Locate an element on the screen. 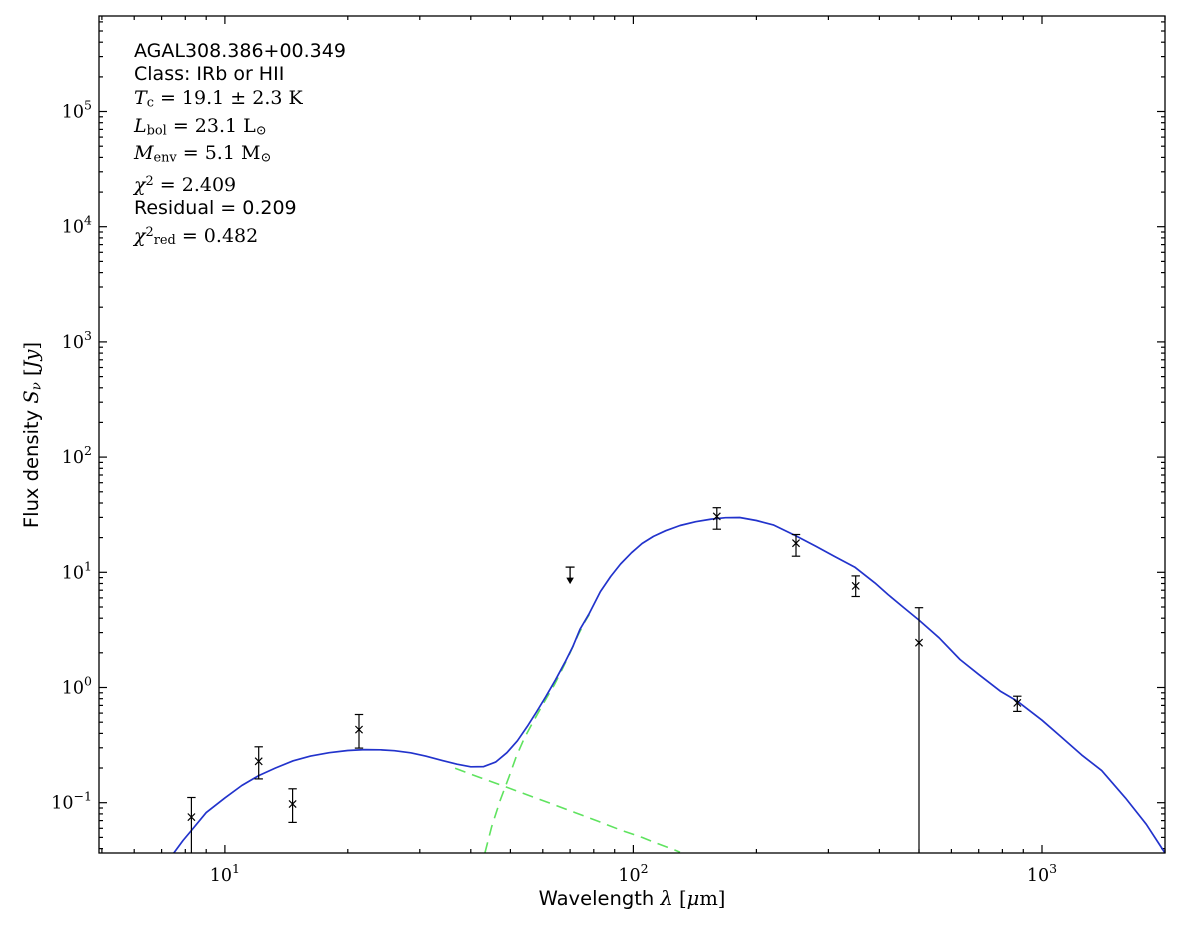 Image resolution: width=1200 pixels, height=933 pixels. annotation-line: AGAL308.386+00.349 is located at coordinates (240, 51).